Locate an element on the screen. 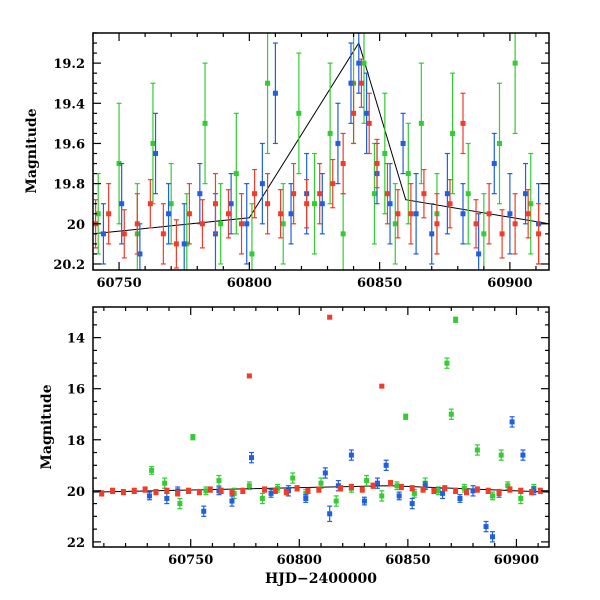  top-y-tick-label: 19.8 is located at coordinates (69, 185).